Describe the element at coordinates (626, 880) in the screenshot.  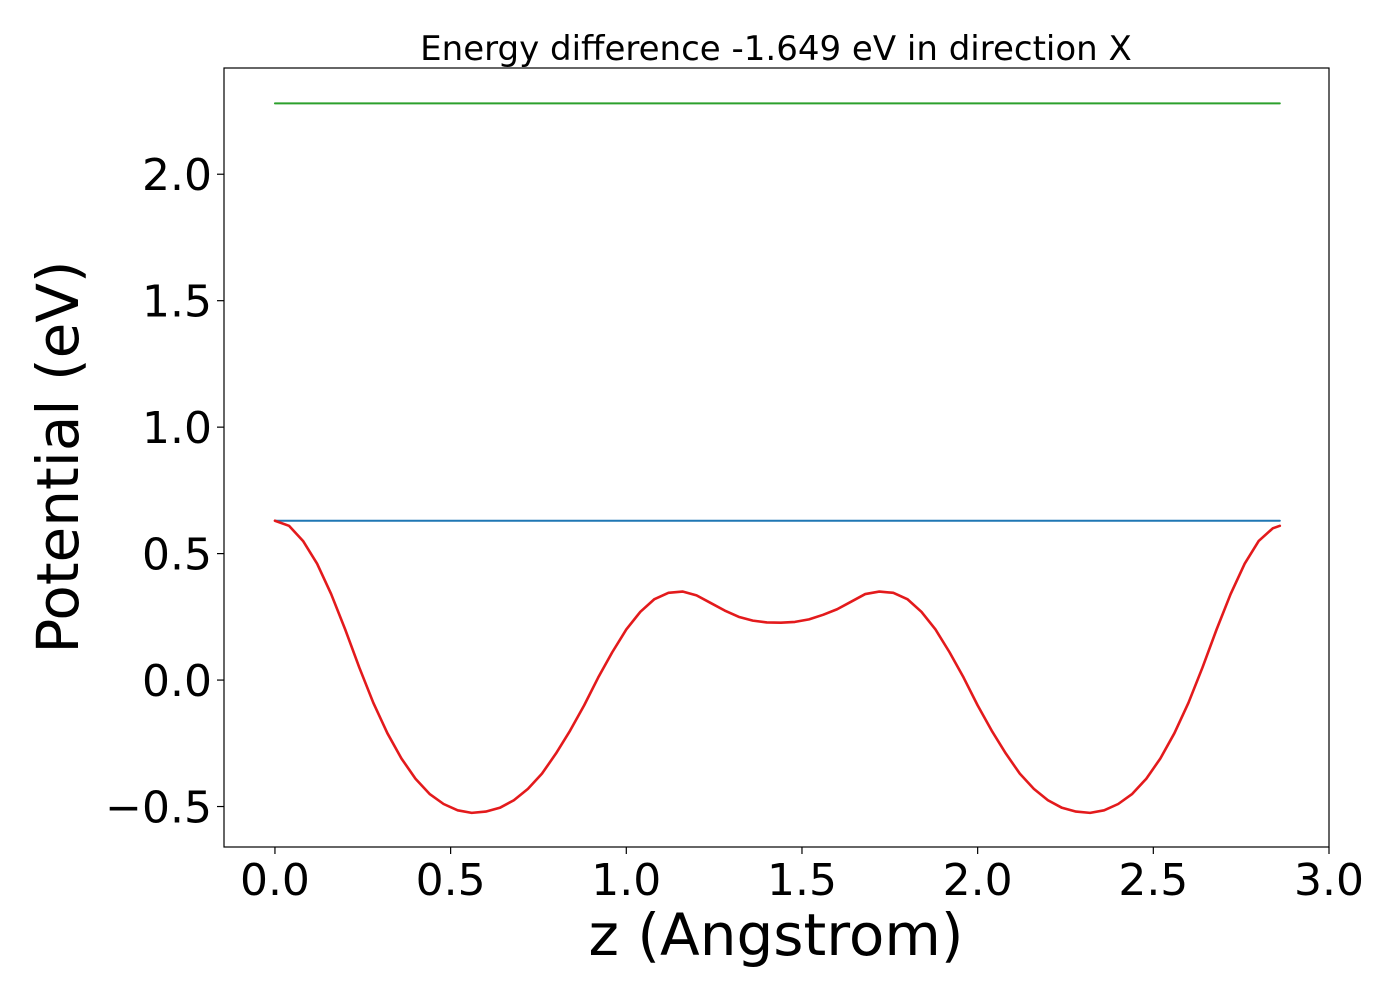
I see `x-tick-label: 1.0` at that location.